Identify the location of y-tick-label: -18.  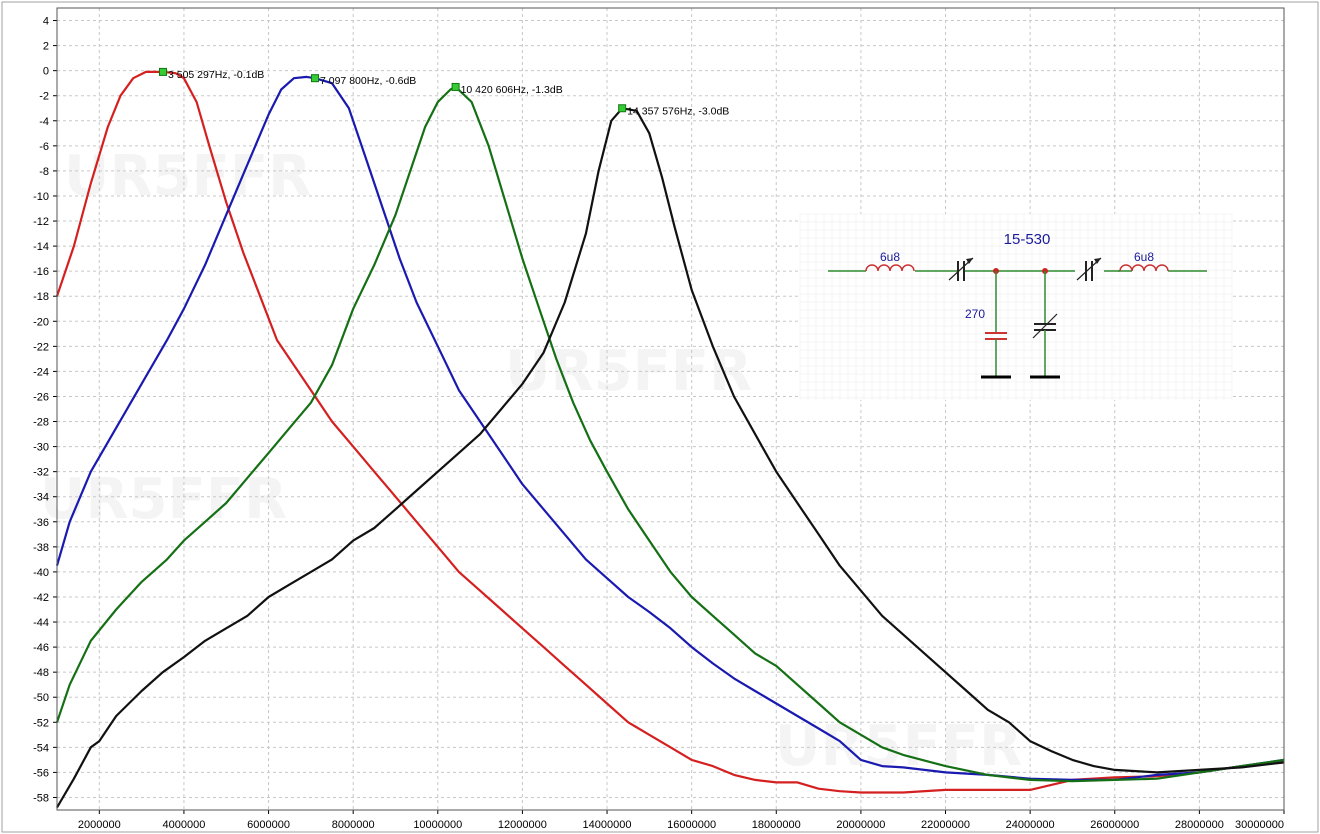
(41, 297).